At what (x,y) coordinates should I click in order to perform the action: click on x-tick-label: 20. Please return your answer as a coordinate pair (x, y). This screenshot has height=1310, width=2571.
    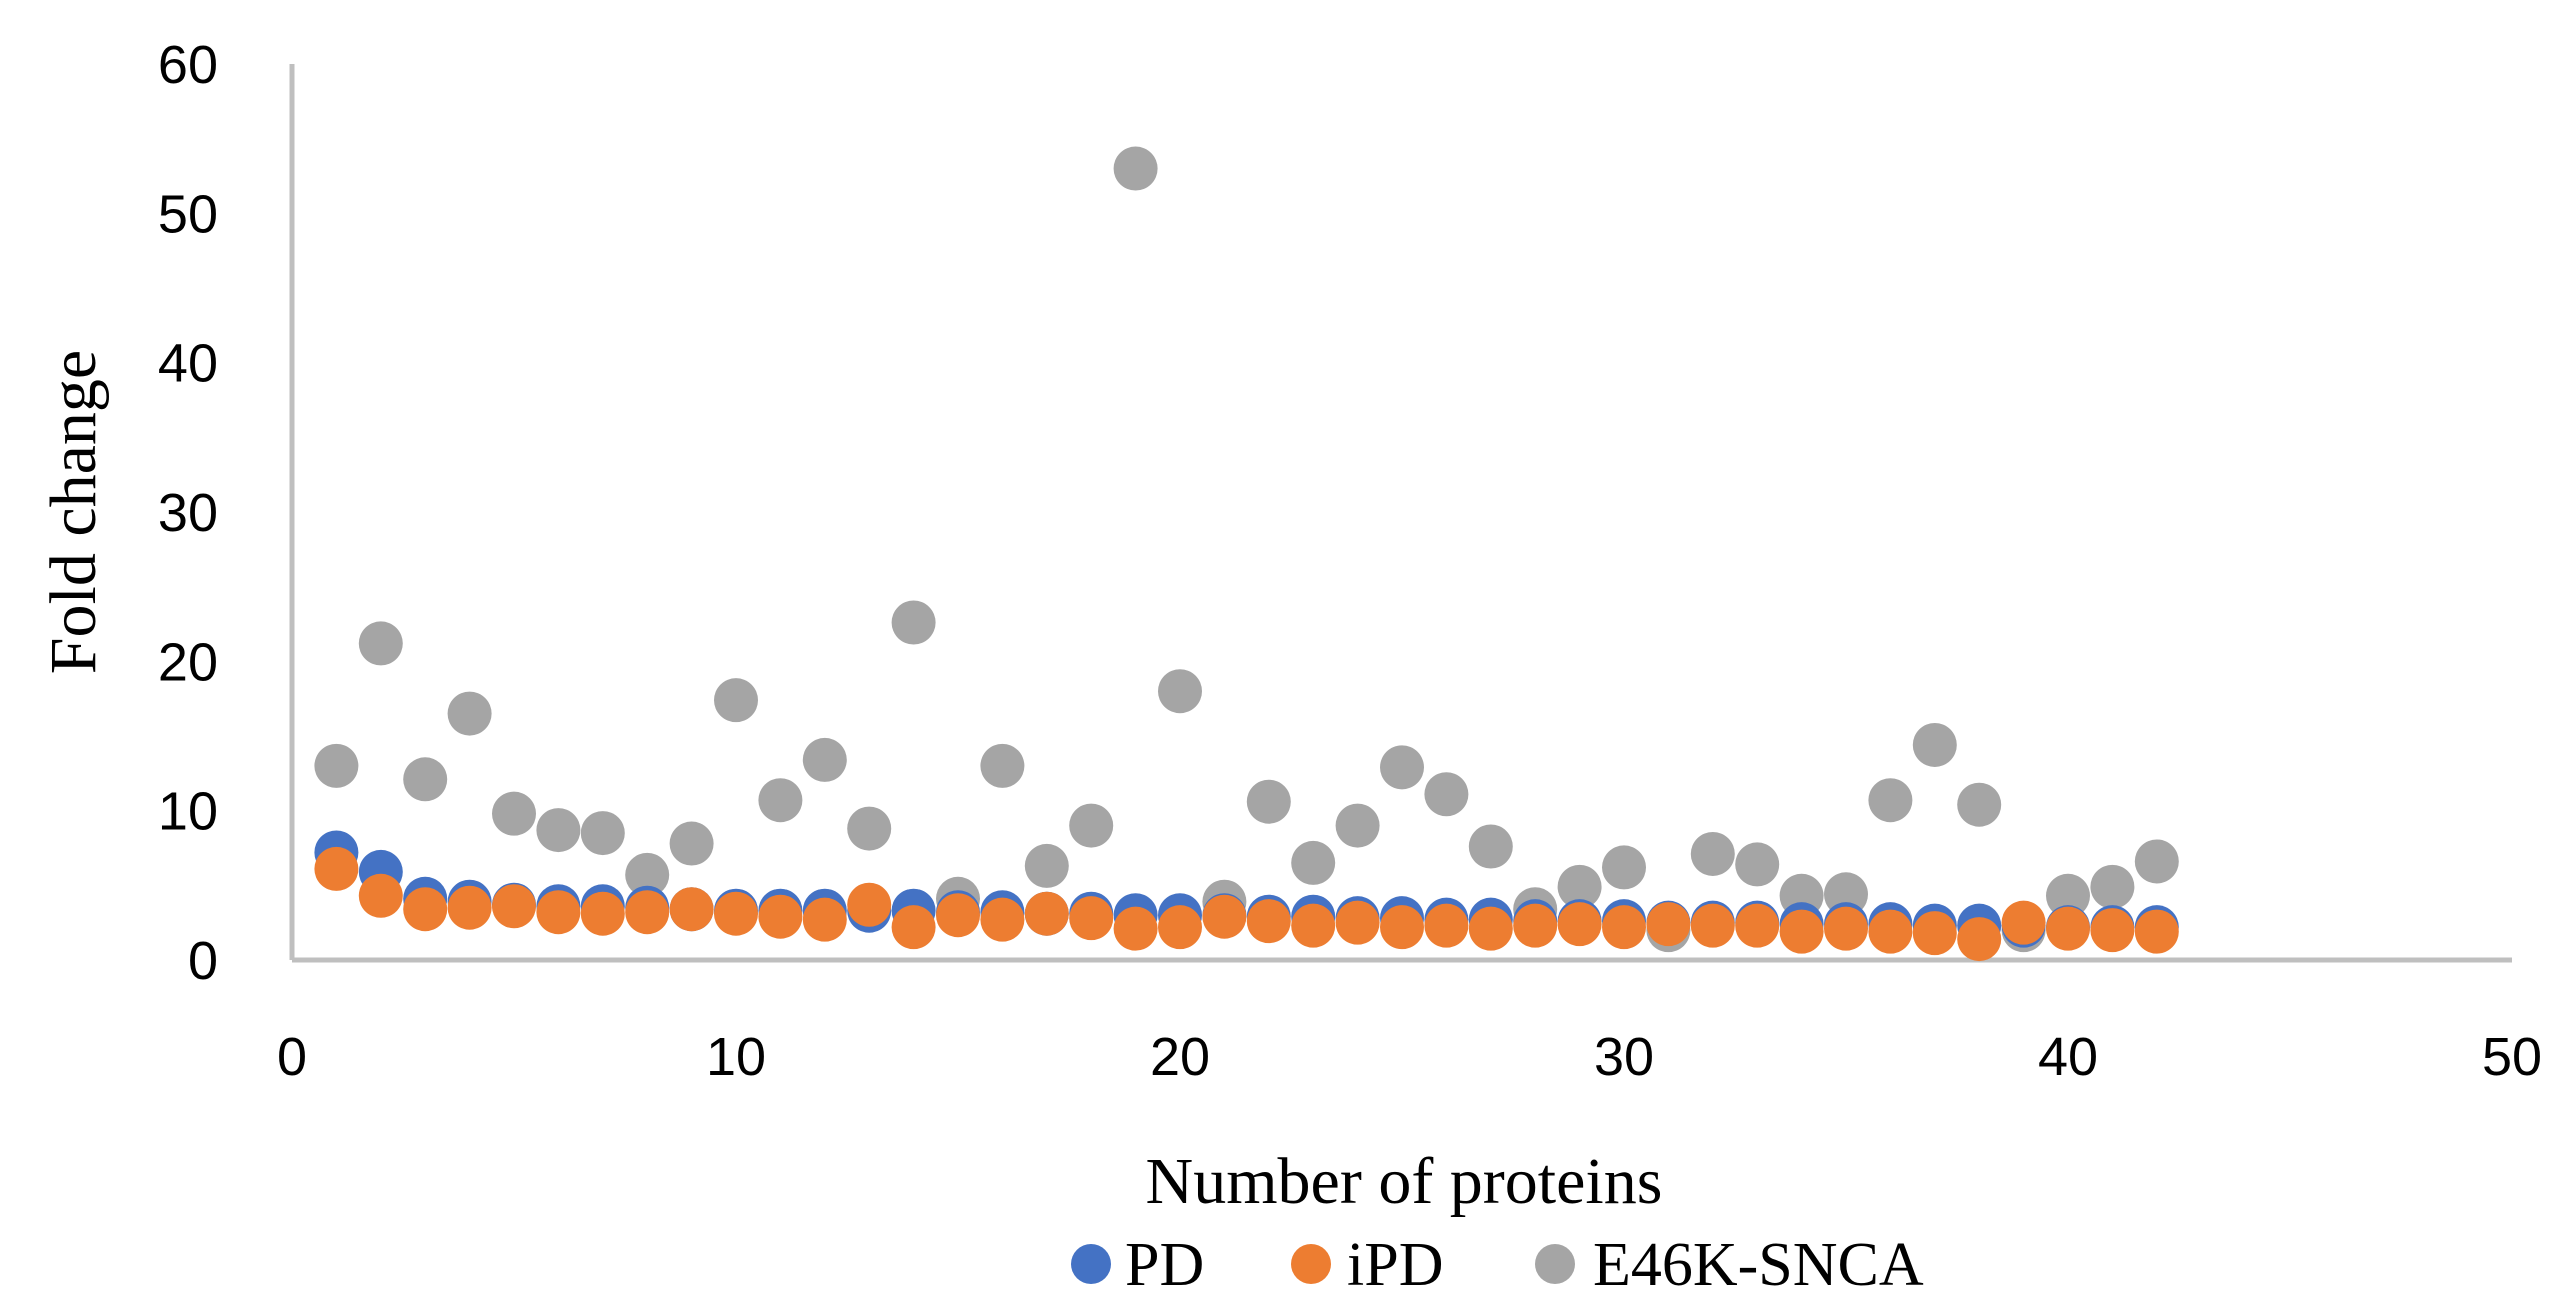
    Looking at the image, I should click on (1180, 1057).